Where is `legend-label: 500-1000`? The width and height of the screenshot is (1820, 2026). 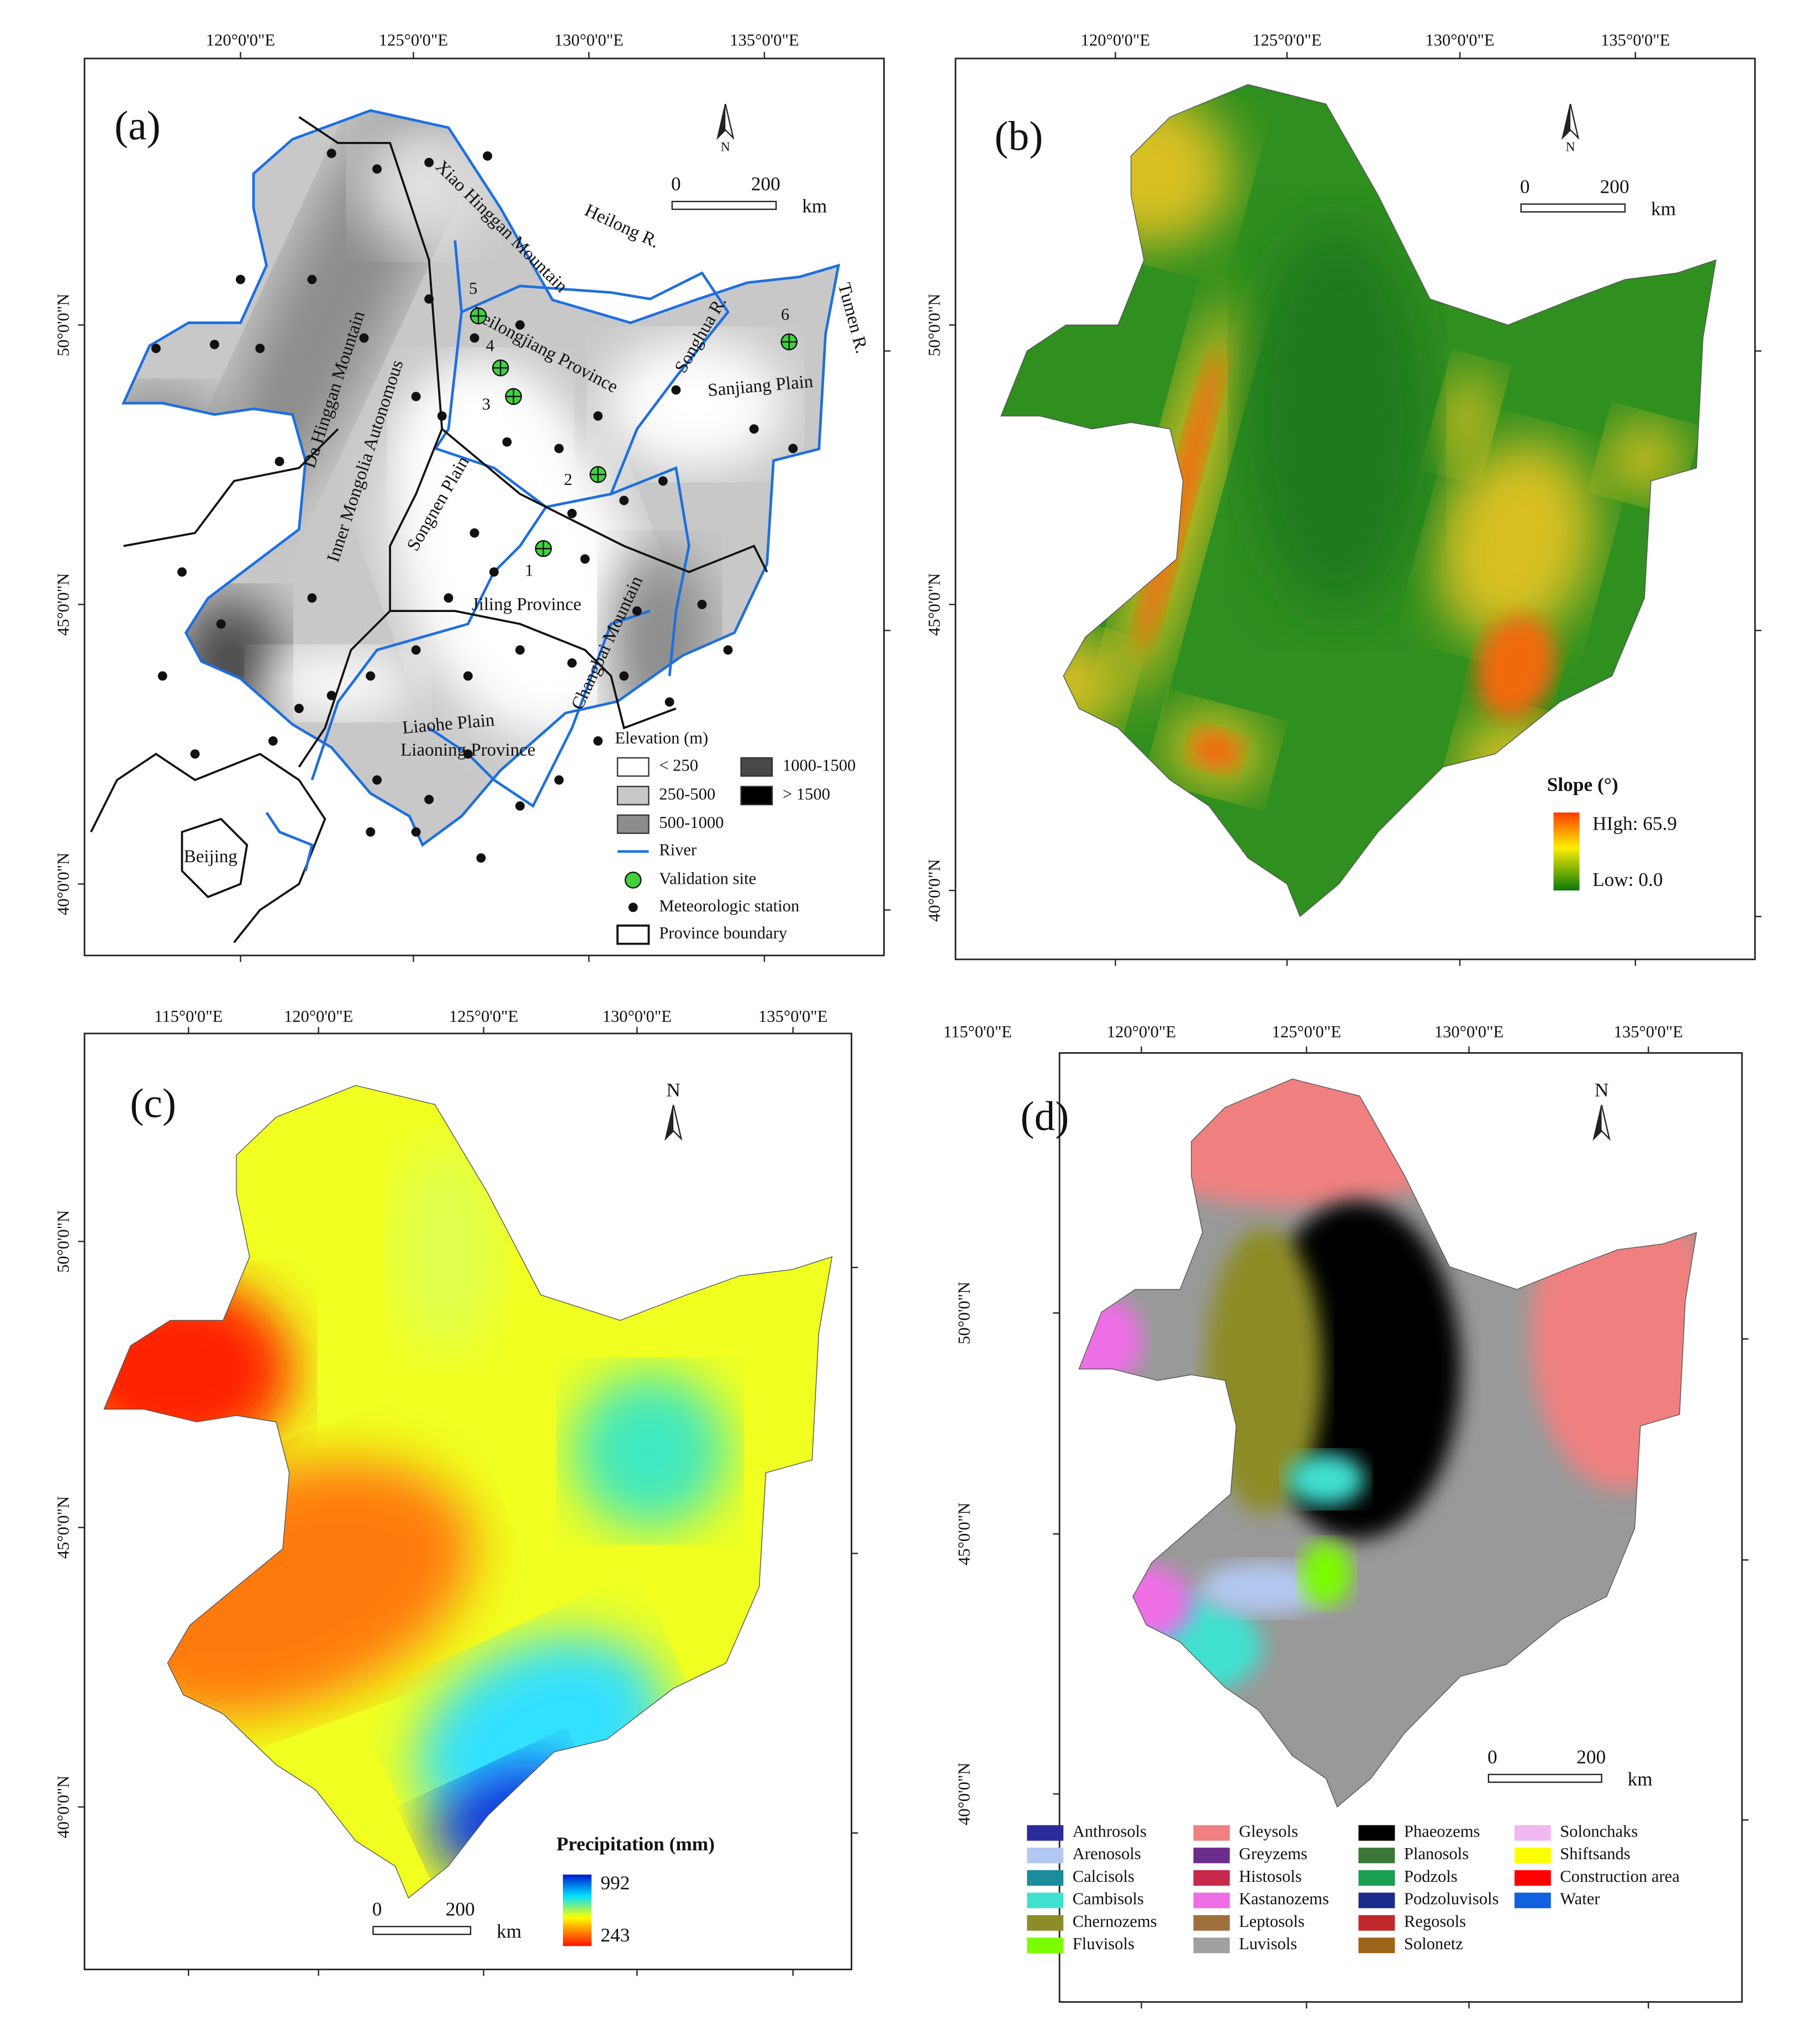
legend-label: 500-1000 is located at coordinates (692, 822).